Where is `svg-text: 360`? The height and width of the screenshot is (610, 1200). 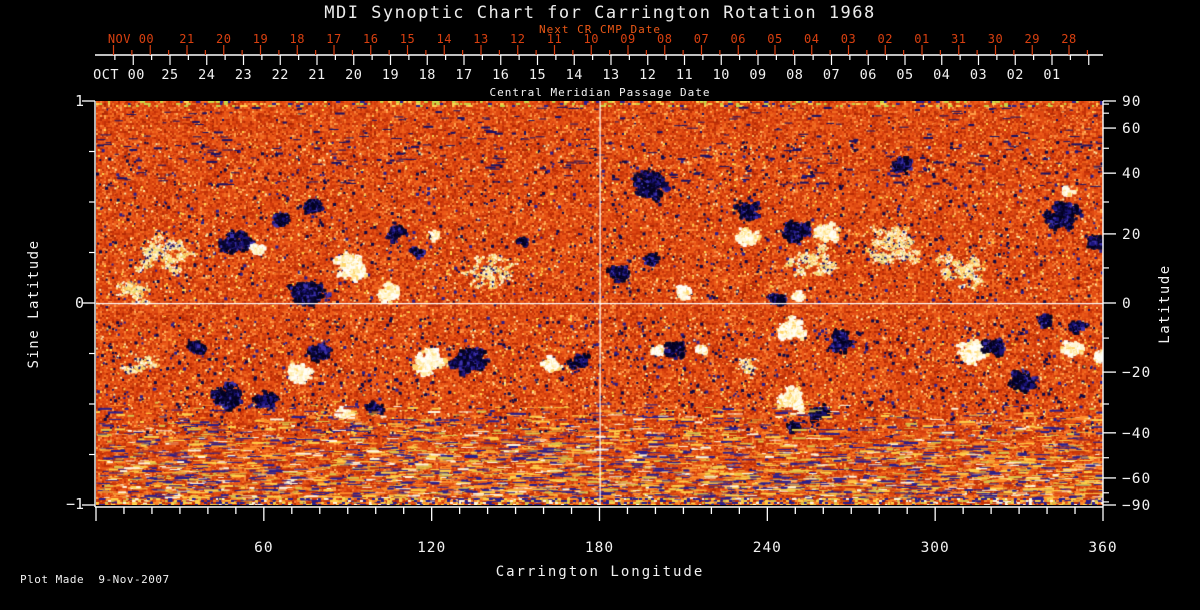 svg-text: 360 is located at coordinates (1102, 548).